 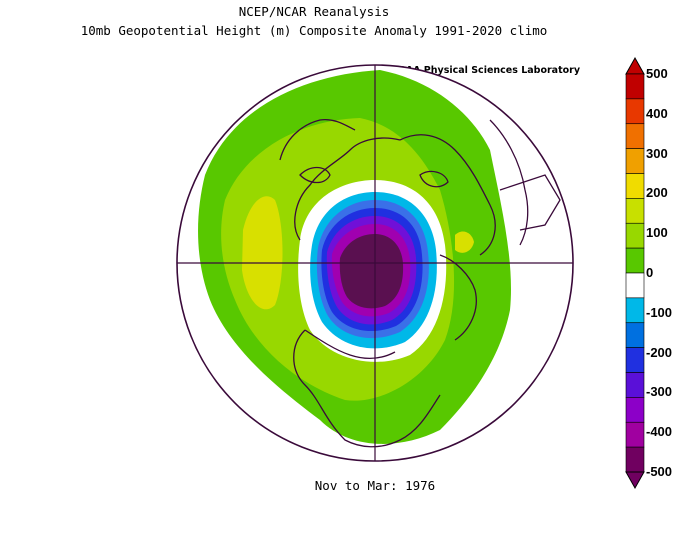 What do you see at coordinates (659, 471) in the screenshot?
I see `colorbar-tick-label: -500` at bounding box center [659, 471].